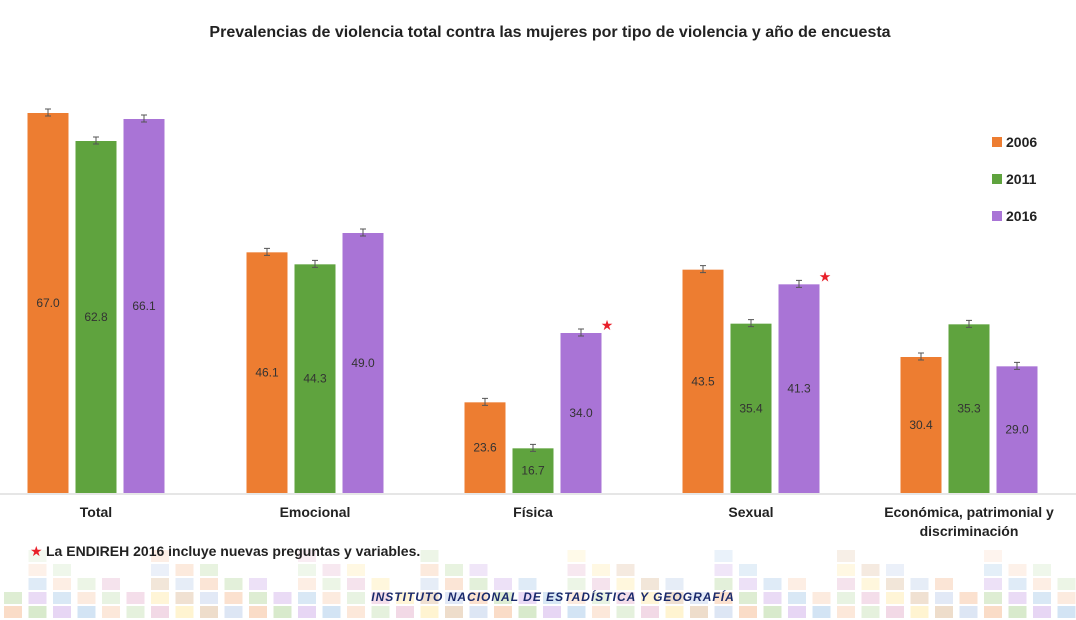 The width and height of the screenshot is (1076, 620). I want to click on data-label: 23.6, so click(485, 448).